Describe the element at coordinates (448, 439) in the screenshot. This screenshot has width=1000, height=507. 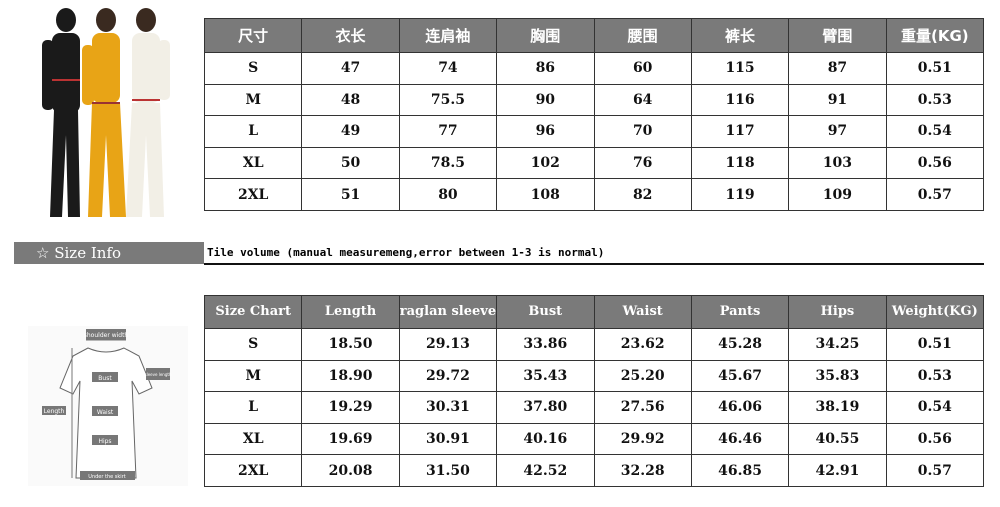
I see `table-cell: 30.91` at that location.